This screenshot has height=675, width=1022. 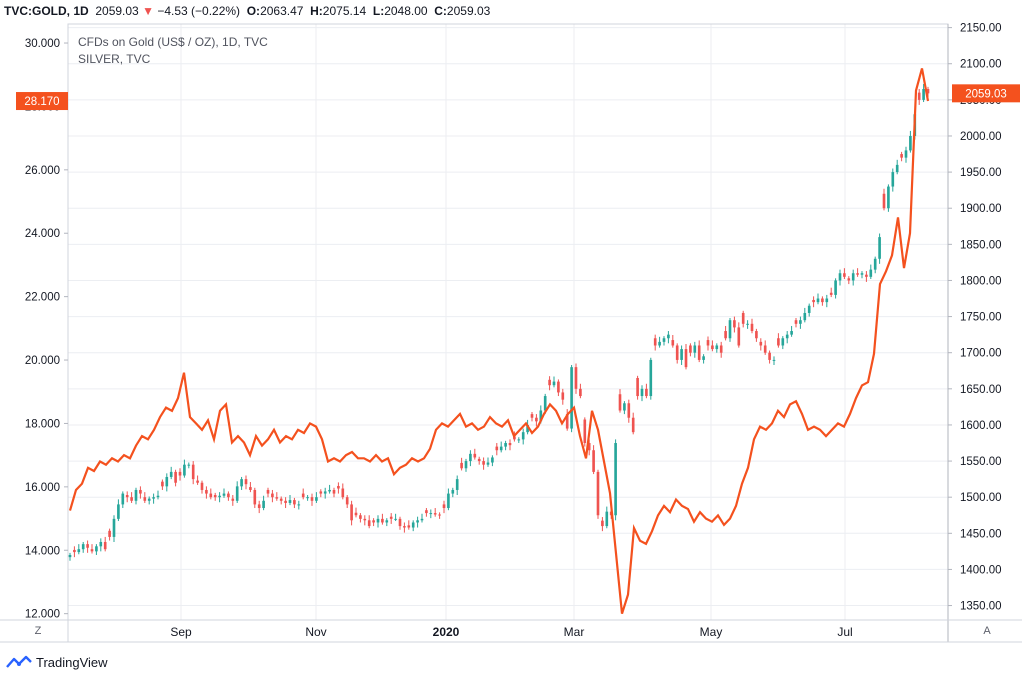 What do you see at coordinates (46, 11) in the screenshot?
I see `symbol-label: TVC:GOLD, 1D` at bounding box center [46, 11].